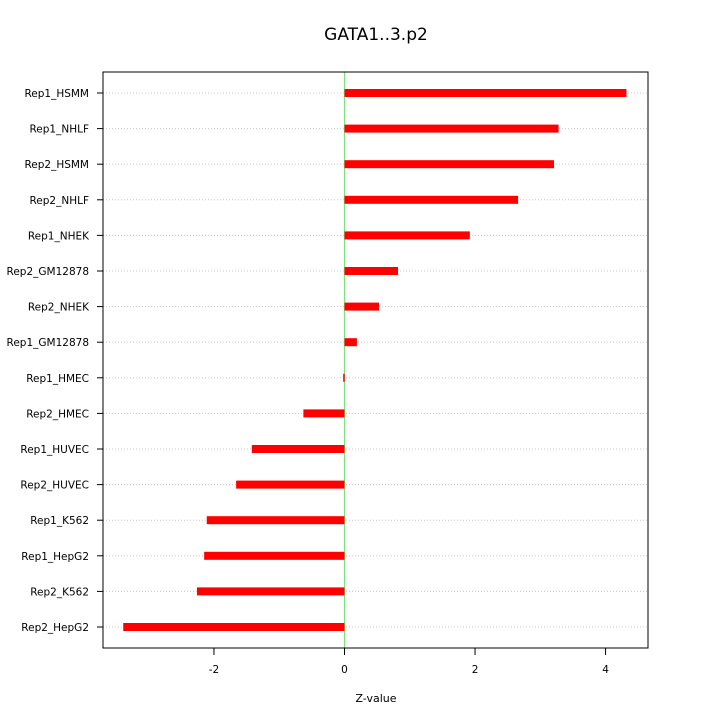  I want to click on x-tick-label: 2, so click(475, 670).